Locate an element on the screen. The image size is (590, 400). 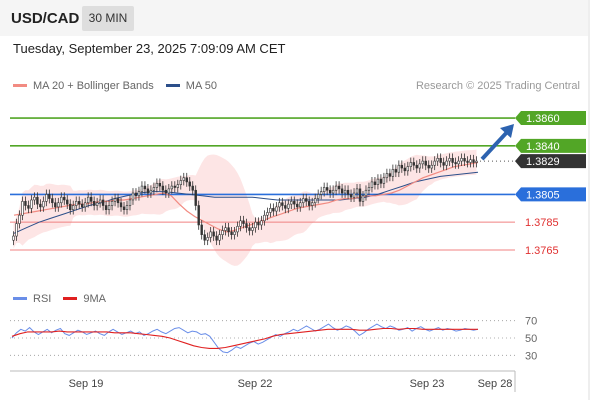
pair-title: USD/CAD is located at coordinates (45, 18).